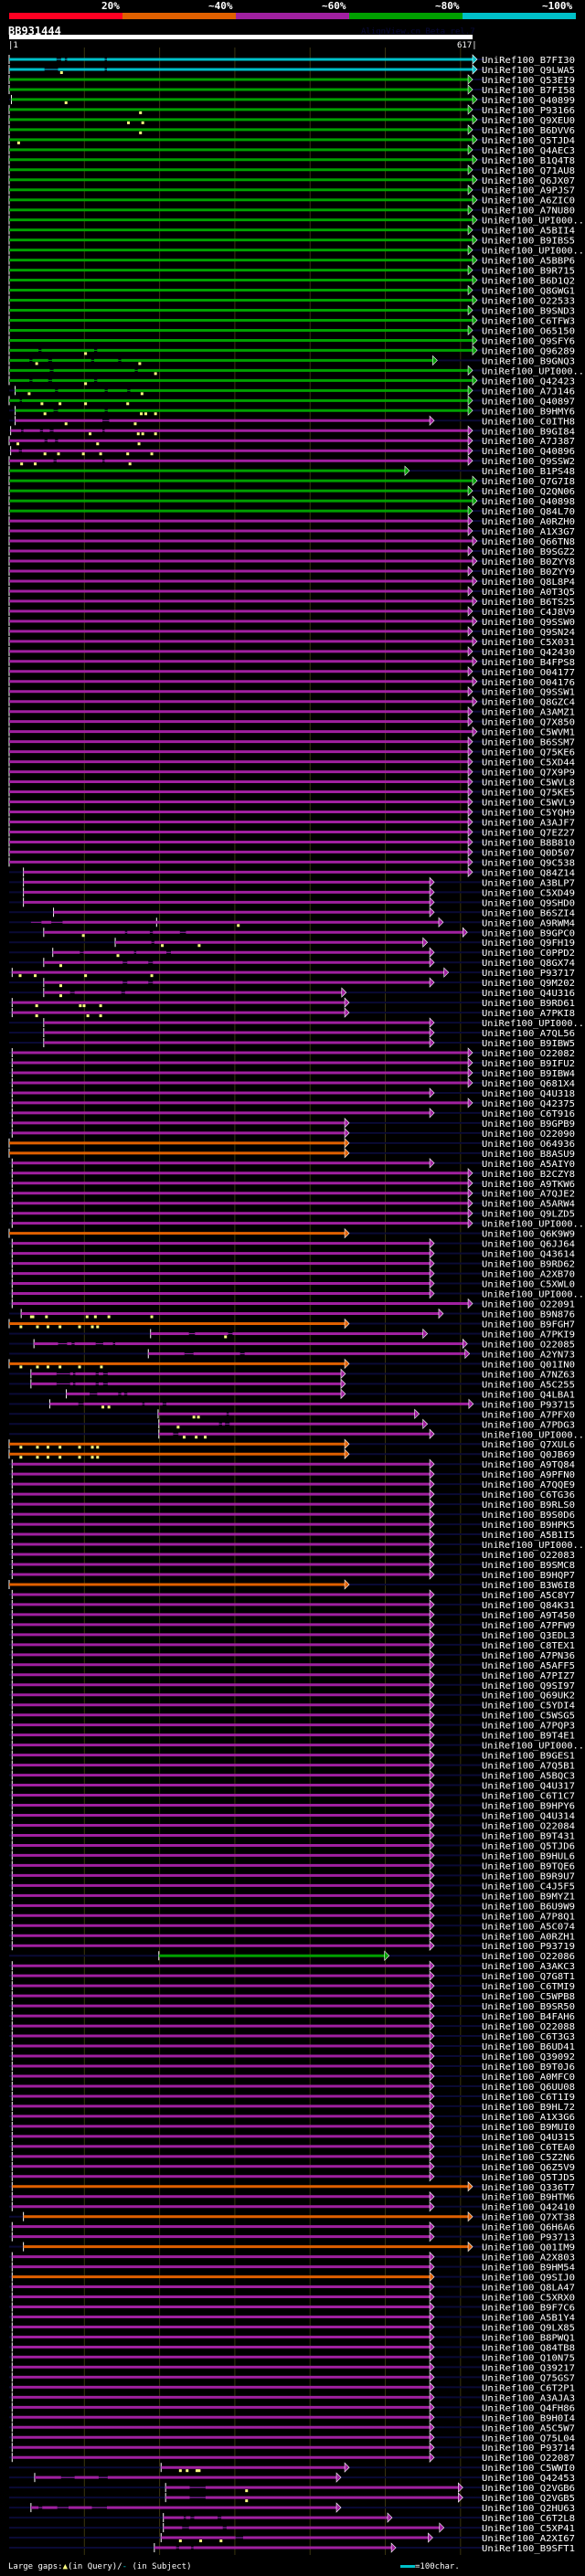 The width and height of the screenshot is (585, 2576). Describe the element at coordinates (529, 994) in the screenshot. I see `hit-label: UniRef100_Q4U316` at that location.